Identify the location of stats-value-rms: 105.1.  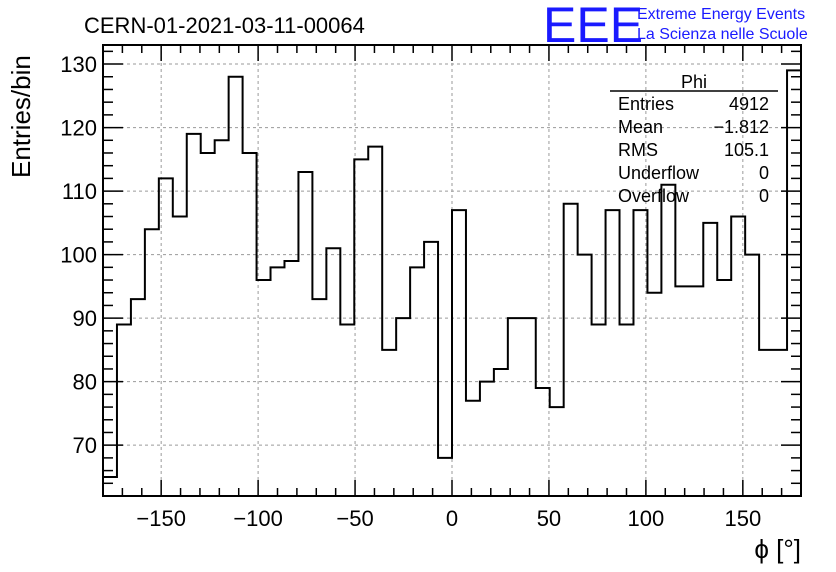
(746, 150).